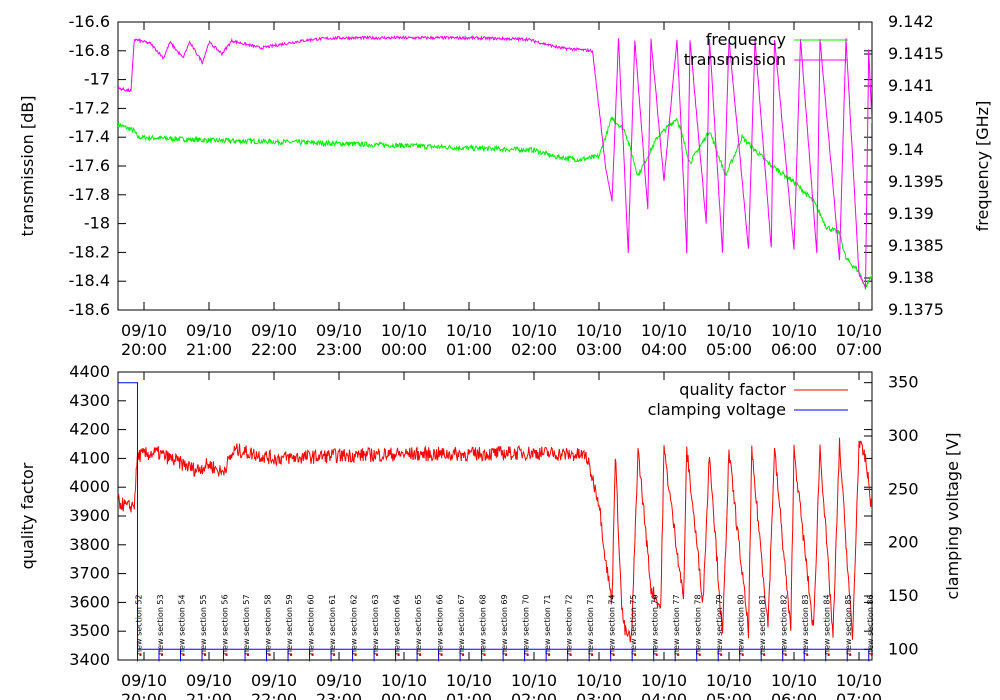 The image size is (1000, 700). Describe the element at coordinates (89, 515) in the screenshot. I see `left-tick-label: 3900` at that location.